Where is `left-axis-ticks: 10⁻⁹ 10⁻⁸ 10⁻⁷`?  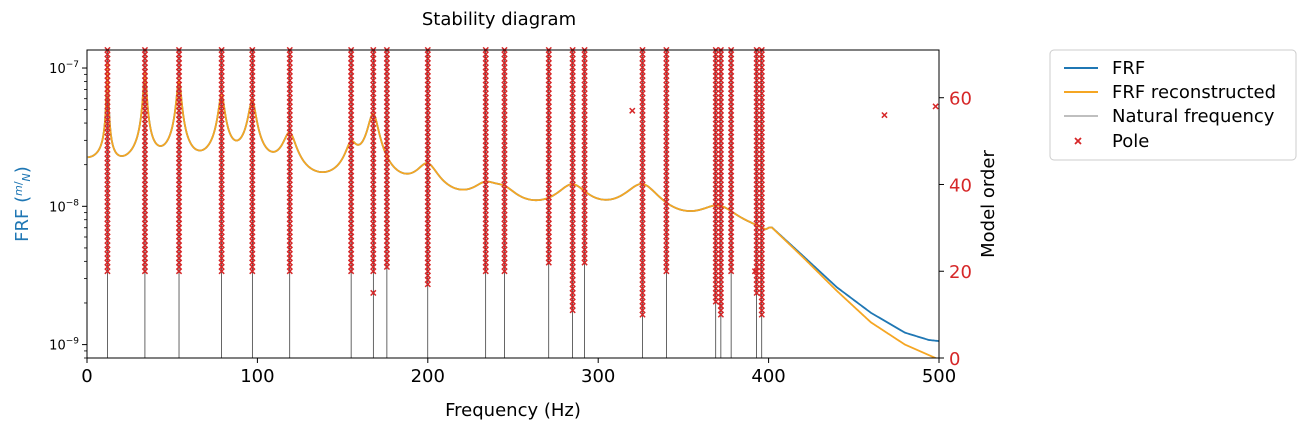 left-axis-ticks: 10⁻⁹ 10⁻⁸ 10⁻⁷ is located at coordinates (68, 209).